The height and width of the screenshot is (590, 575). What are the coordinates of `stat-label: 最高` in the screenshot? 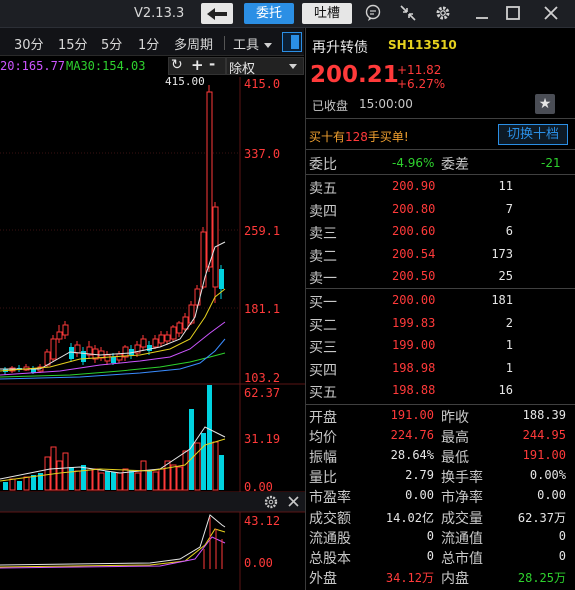 It's located at (455, 438).